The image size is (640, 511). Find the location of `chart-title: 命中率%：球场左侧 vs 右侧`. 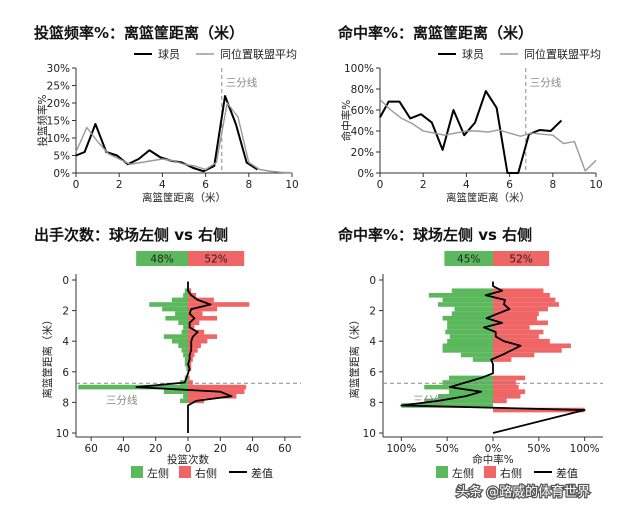

chart-title: 命中率%：球场左侧 vs 右侧 is located at coordinates (434, 235).